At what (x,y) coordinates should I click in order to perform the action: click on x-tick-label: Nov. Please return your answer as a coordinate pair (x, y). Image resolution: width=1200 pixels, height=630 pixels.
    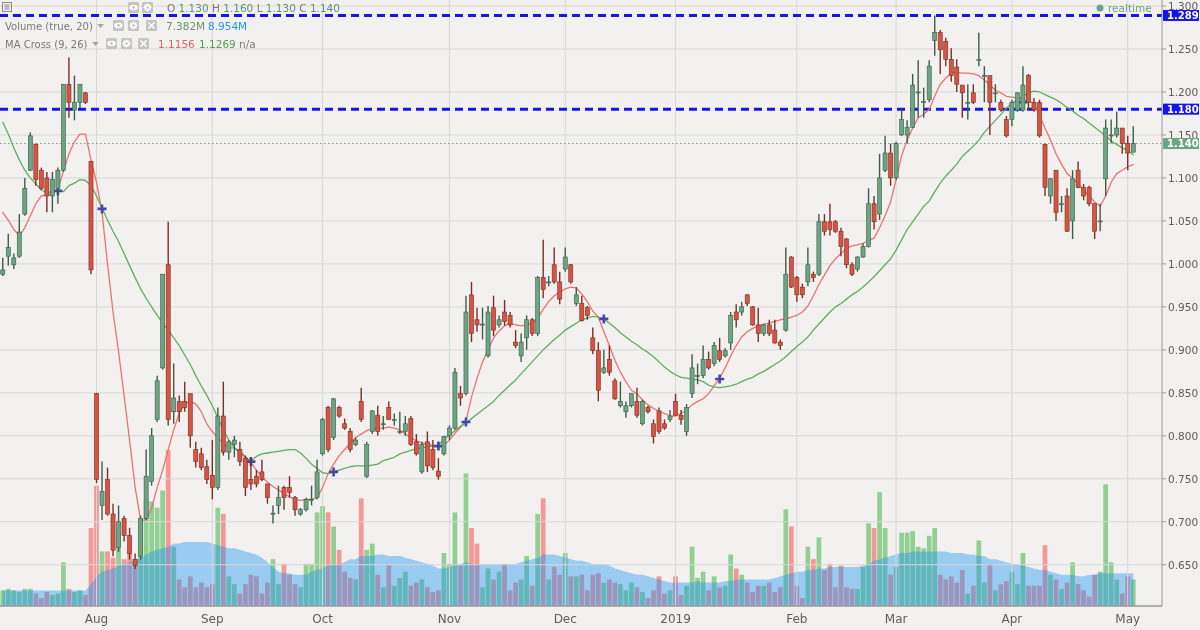
    Looking at the image, I should click on (449, 619).